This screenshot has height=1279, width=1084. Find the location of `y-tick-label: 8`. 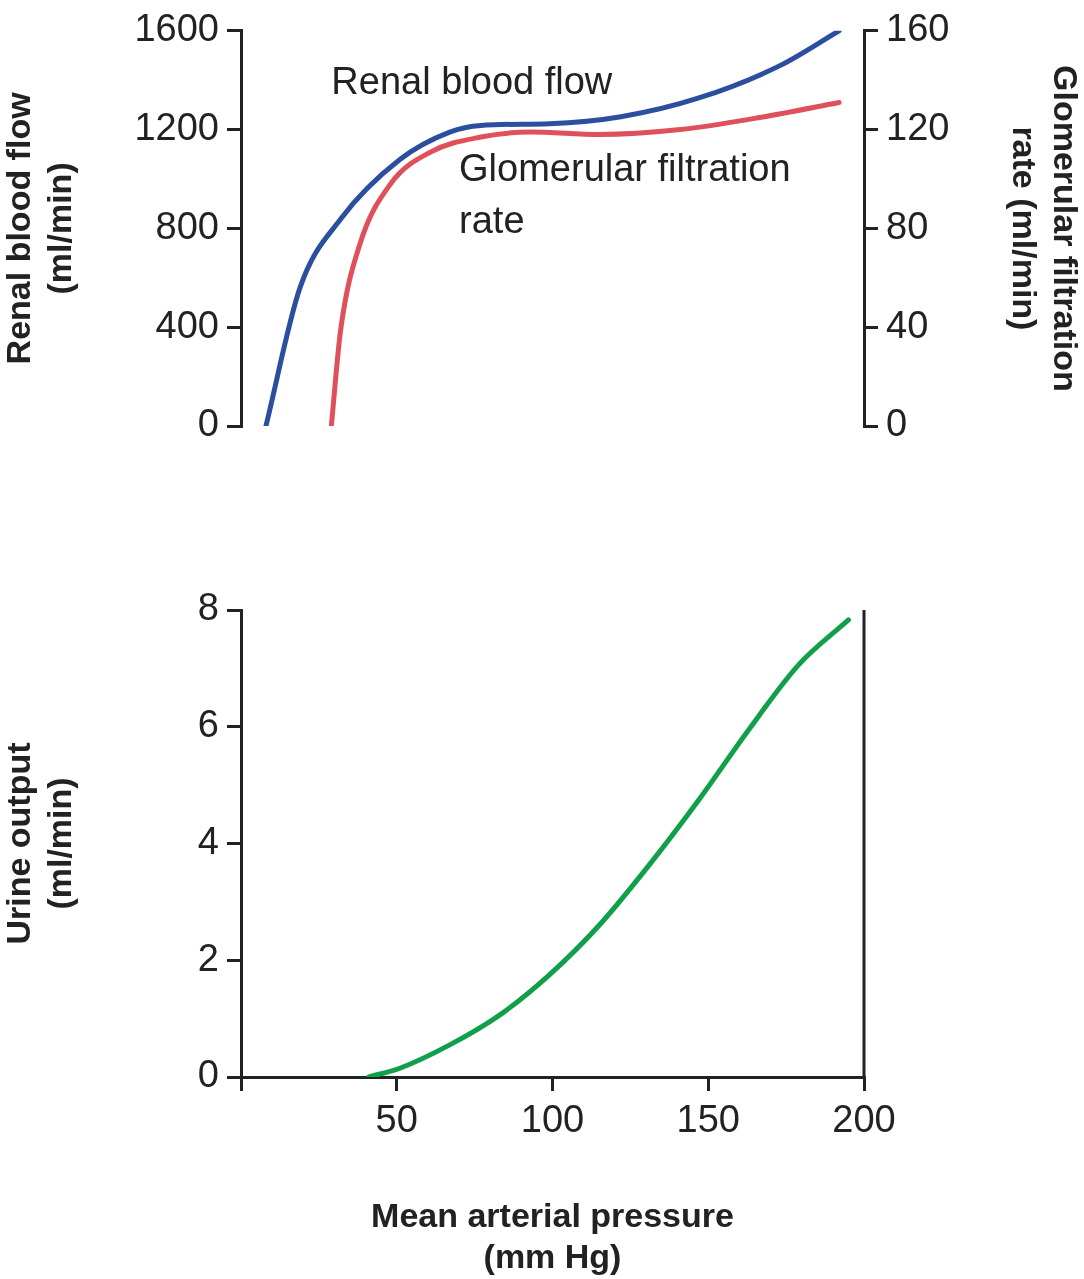

y-tick-label: 8 is located at coordinates (208, 607).